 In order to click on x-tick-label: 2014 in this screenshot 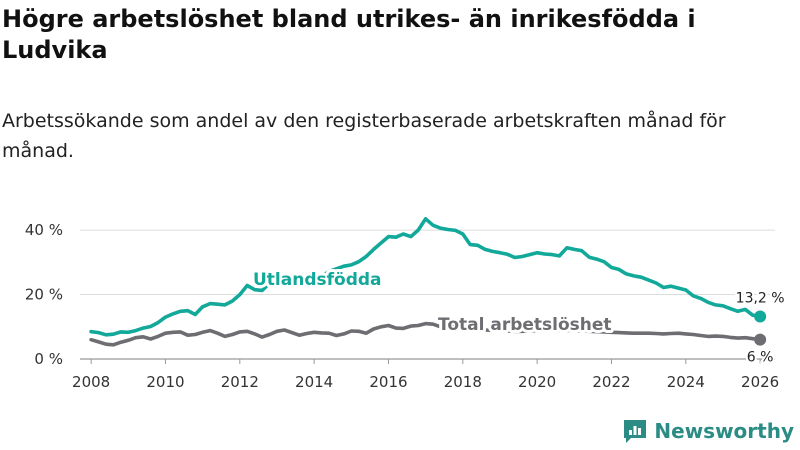, I will do `click(314, 382)`.